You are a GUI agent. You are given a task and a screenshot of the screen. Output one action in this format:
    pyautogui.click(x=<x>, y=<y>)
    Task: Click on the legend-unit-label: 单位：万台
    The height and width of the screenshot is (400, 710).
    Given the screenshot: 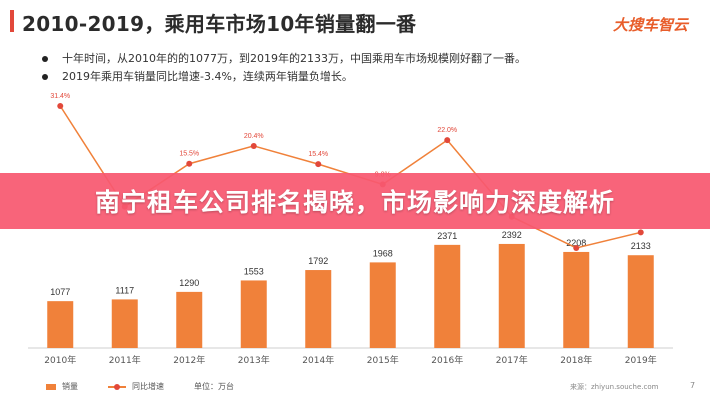 What is the action you would take?
    pyautogui.click(x=214, y=386)
    